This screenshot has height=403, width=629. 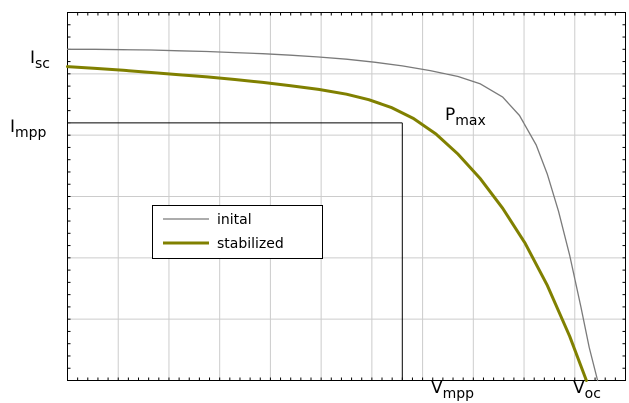 I want to click on legend-label-inital: inital, so click(x=234, y=220).